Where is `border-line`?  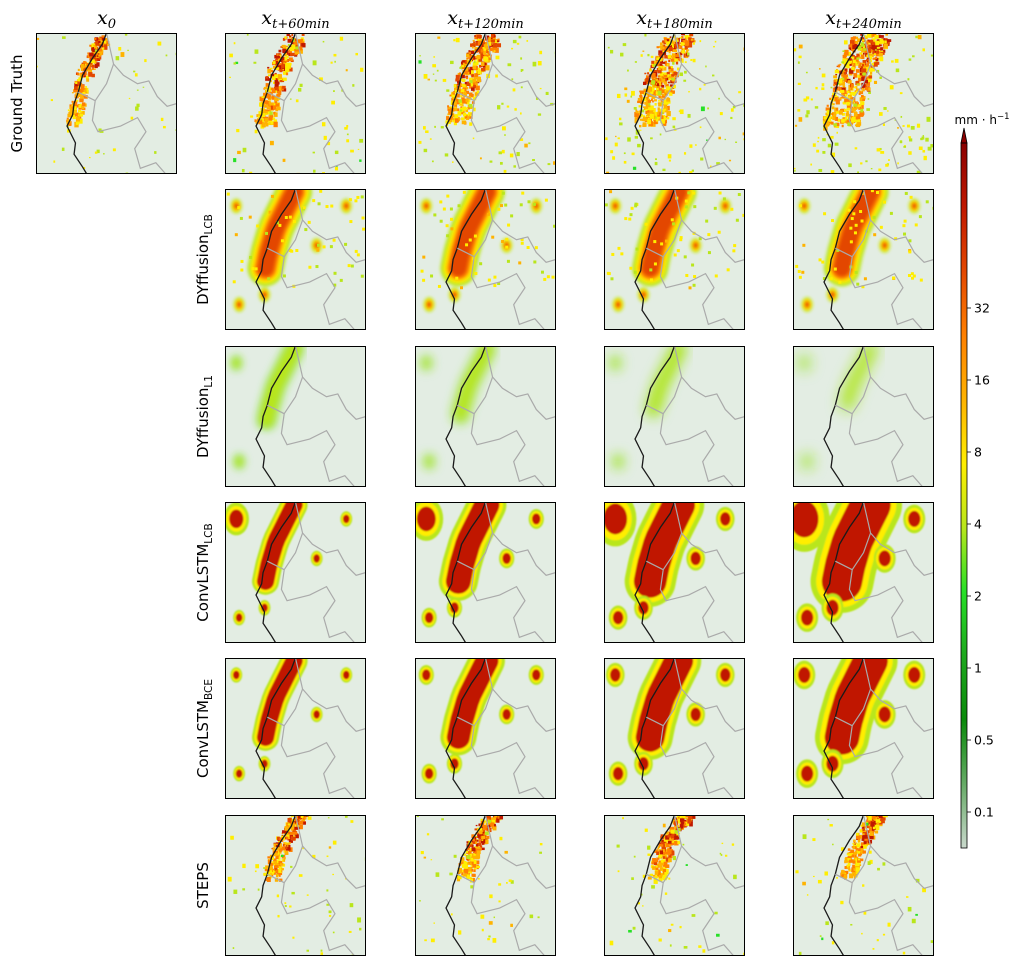 border-line is located at coordinates (520, 70).